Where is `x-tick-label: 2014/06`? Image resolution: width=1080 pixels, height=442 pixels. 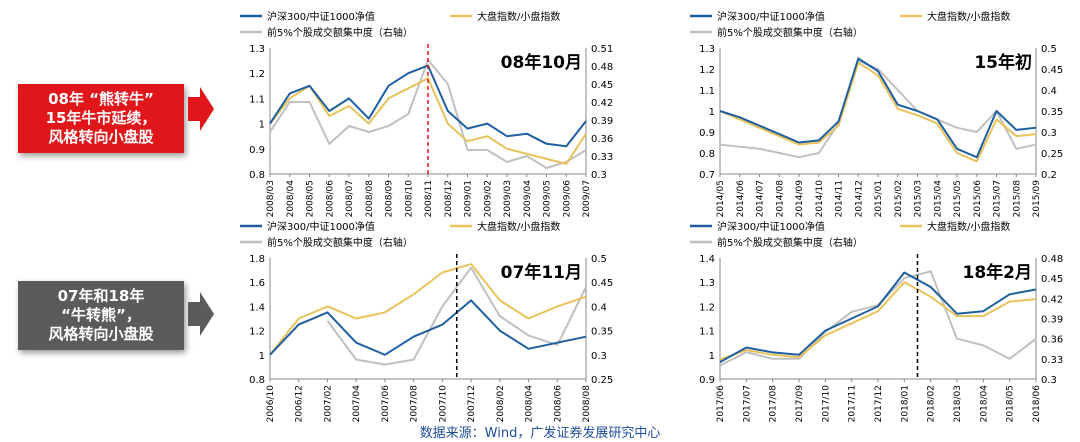 x-tick-label: 2014/06 is located at coordinates (741, 199).